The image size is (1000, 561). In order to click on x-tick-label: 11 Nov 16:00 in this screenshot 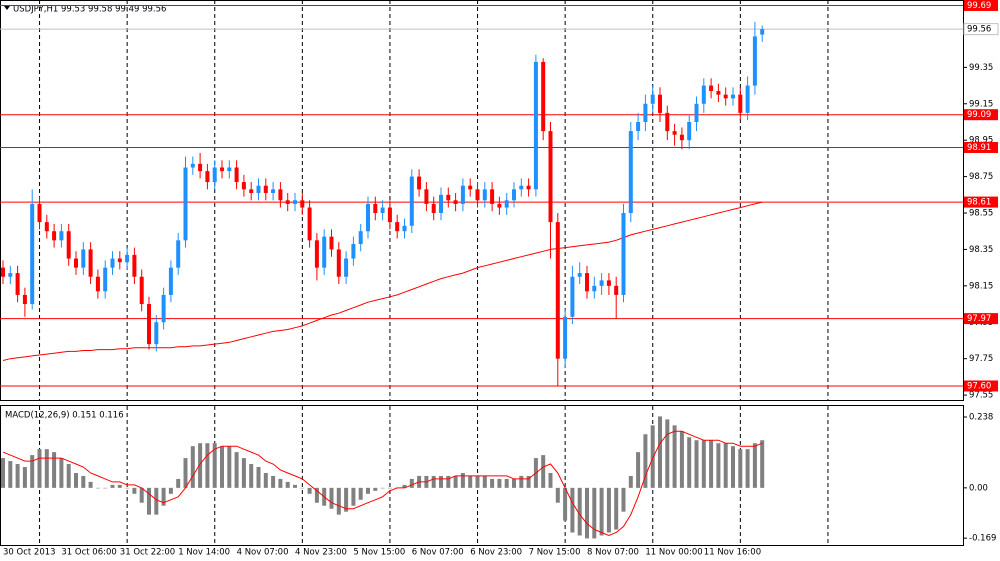, I will do `click(732, 553)`.